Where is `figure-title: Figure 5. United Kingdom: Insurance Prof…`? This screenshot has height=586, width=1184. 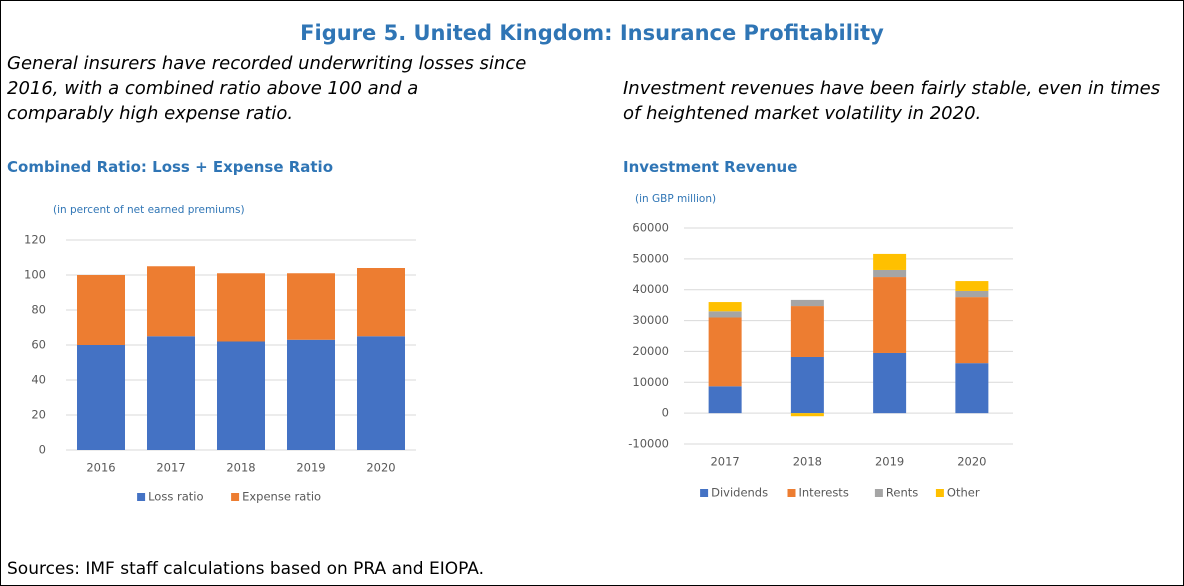 figure-title: Figure 5. United Kingdom: Insurance Prof… is located at coordinates (592, 33).